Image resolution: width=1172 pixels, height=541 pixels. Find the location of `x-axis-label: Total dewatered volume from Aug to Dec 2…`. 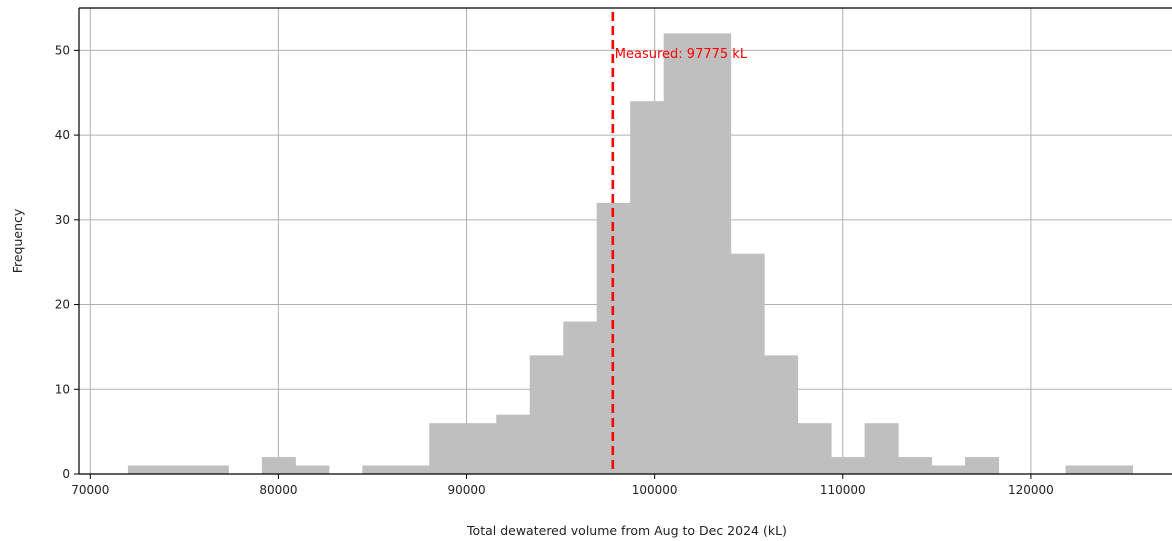

x-axis-label: Total dewatered volume from Aug to Dec 2… is located at coordinates (626, 530).